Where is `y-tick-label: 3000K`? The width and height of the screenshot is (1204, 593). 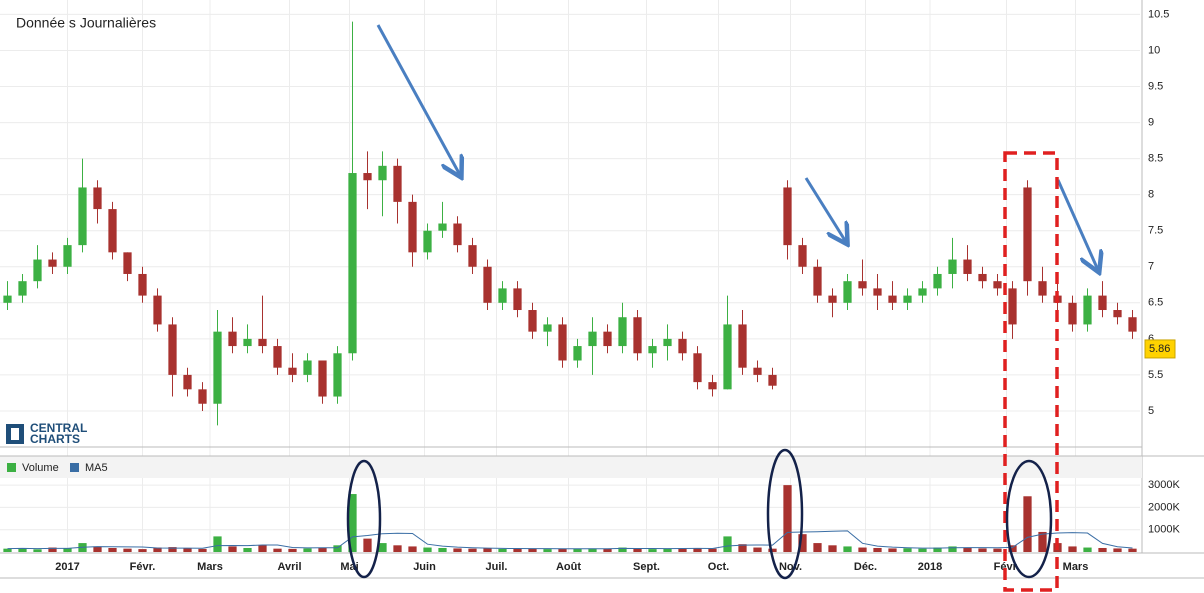
y-tick-label: 3000K is located at coordinates (1164, 485).